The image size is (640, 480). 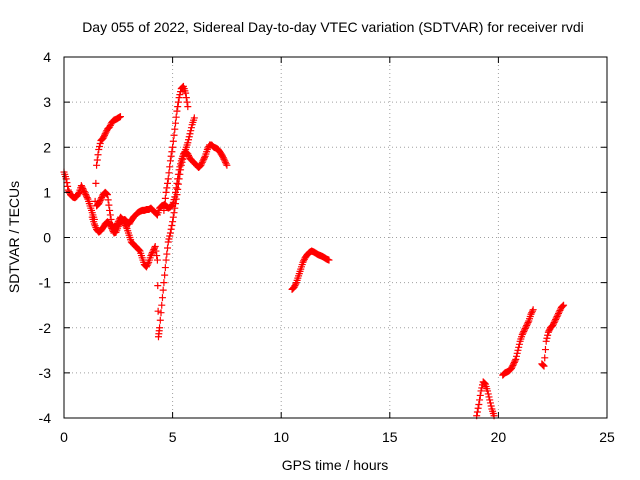 What do you see at coordinates (14, 237) in the screenshot?
I see `y-axis-label: SDTVAR / TECUs` at bounding box center [14, 237].